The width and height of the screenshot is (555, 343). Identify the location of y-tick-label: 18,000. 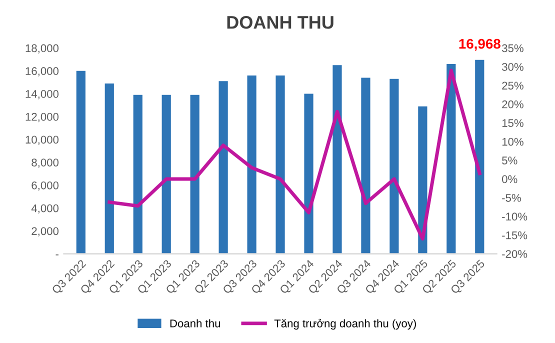
(42, 49).